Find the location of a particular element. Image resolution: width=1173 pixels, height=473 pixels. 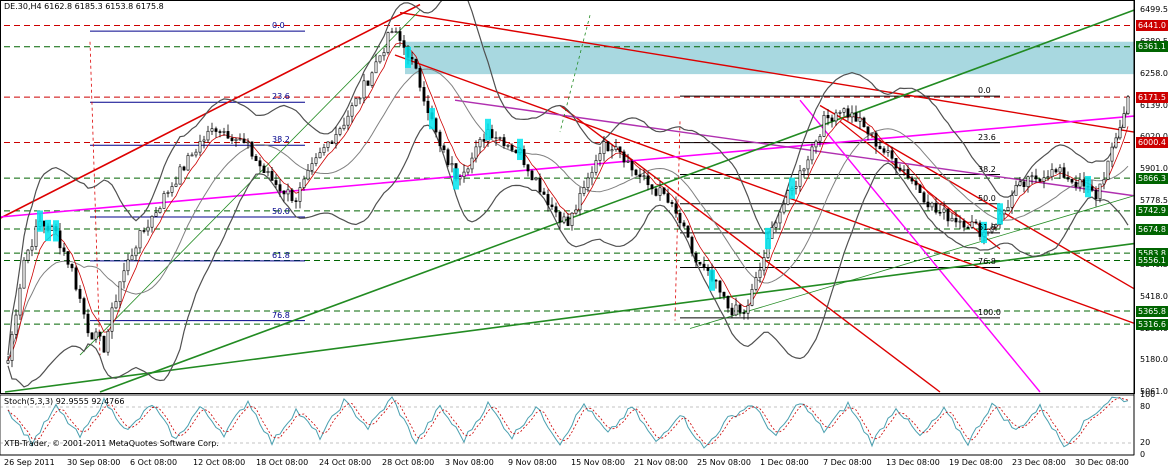

price-level-badge: 6171.5 is located at coordinates (1152, 97).